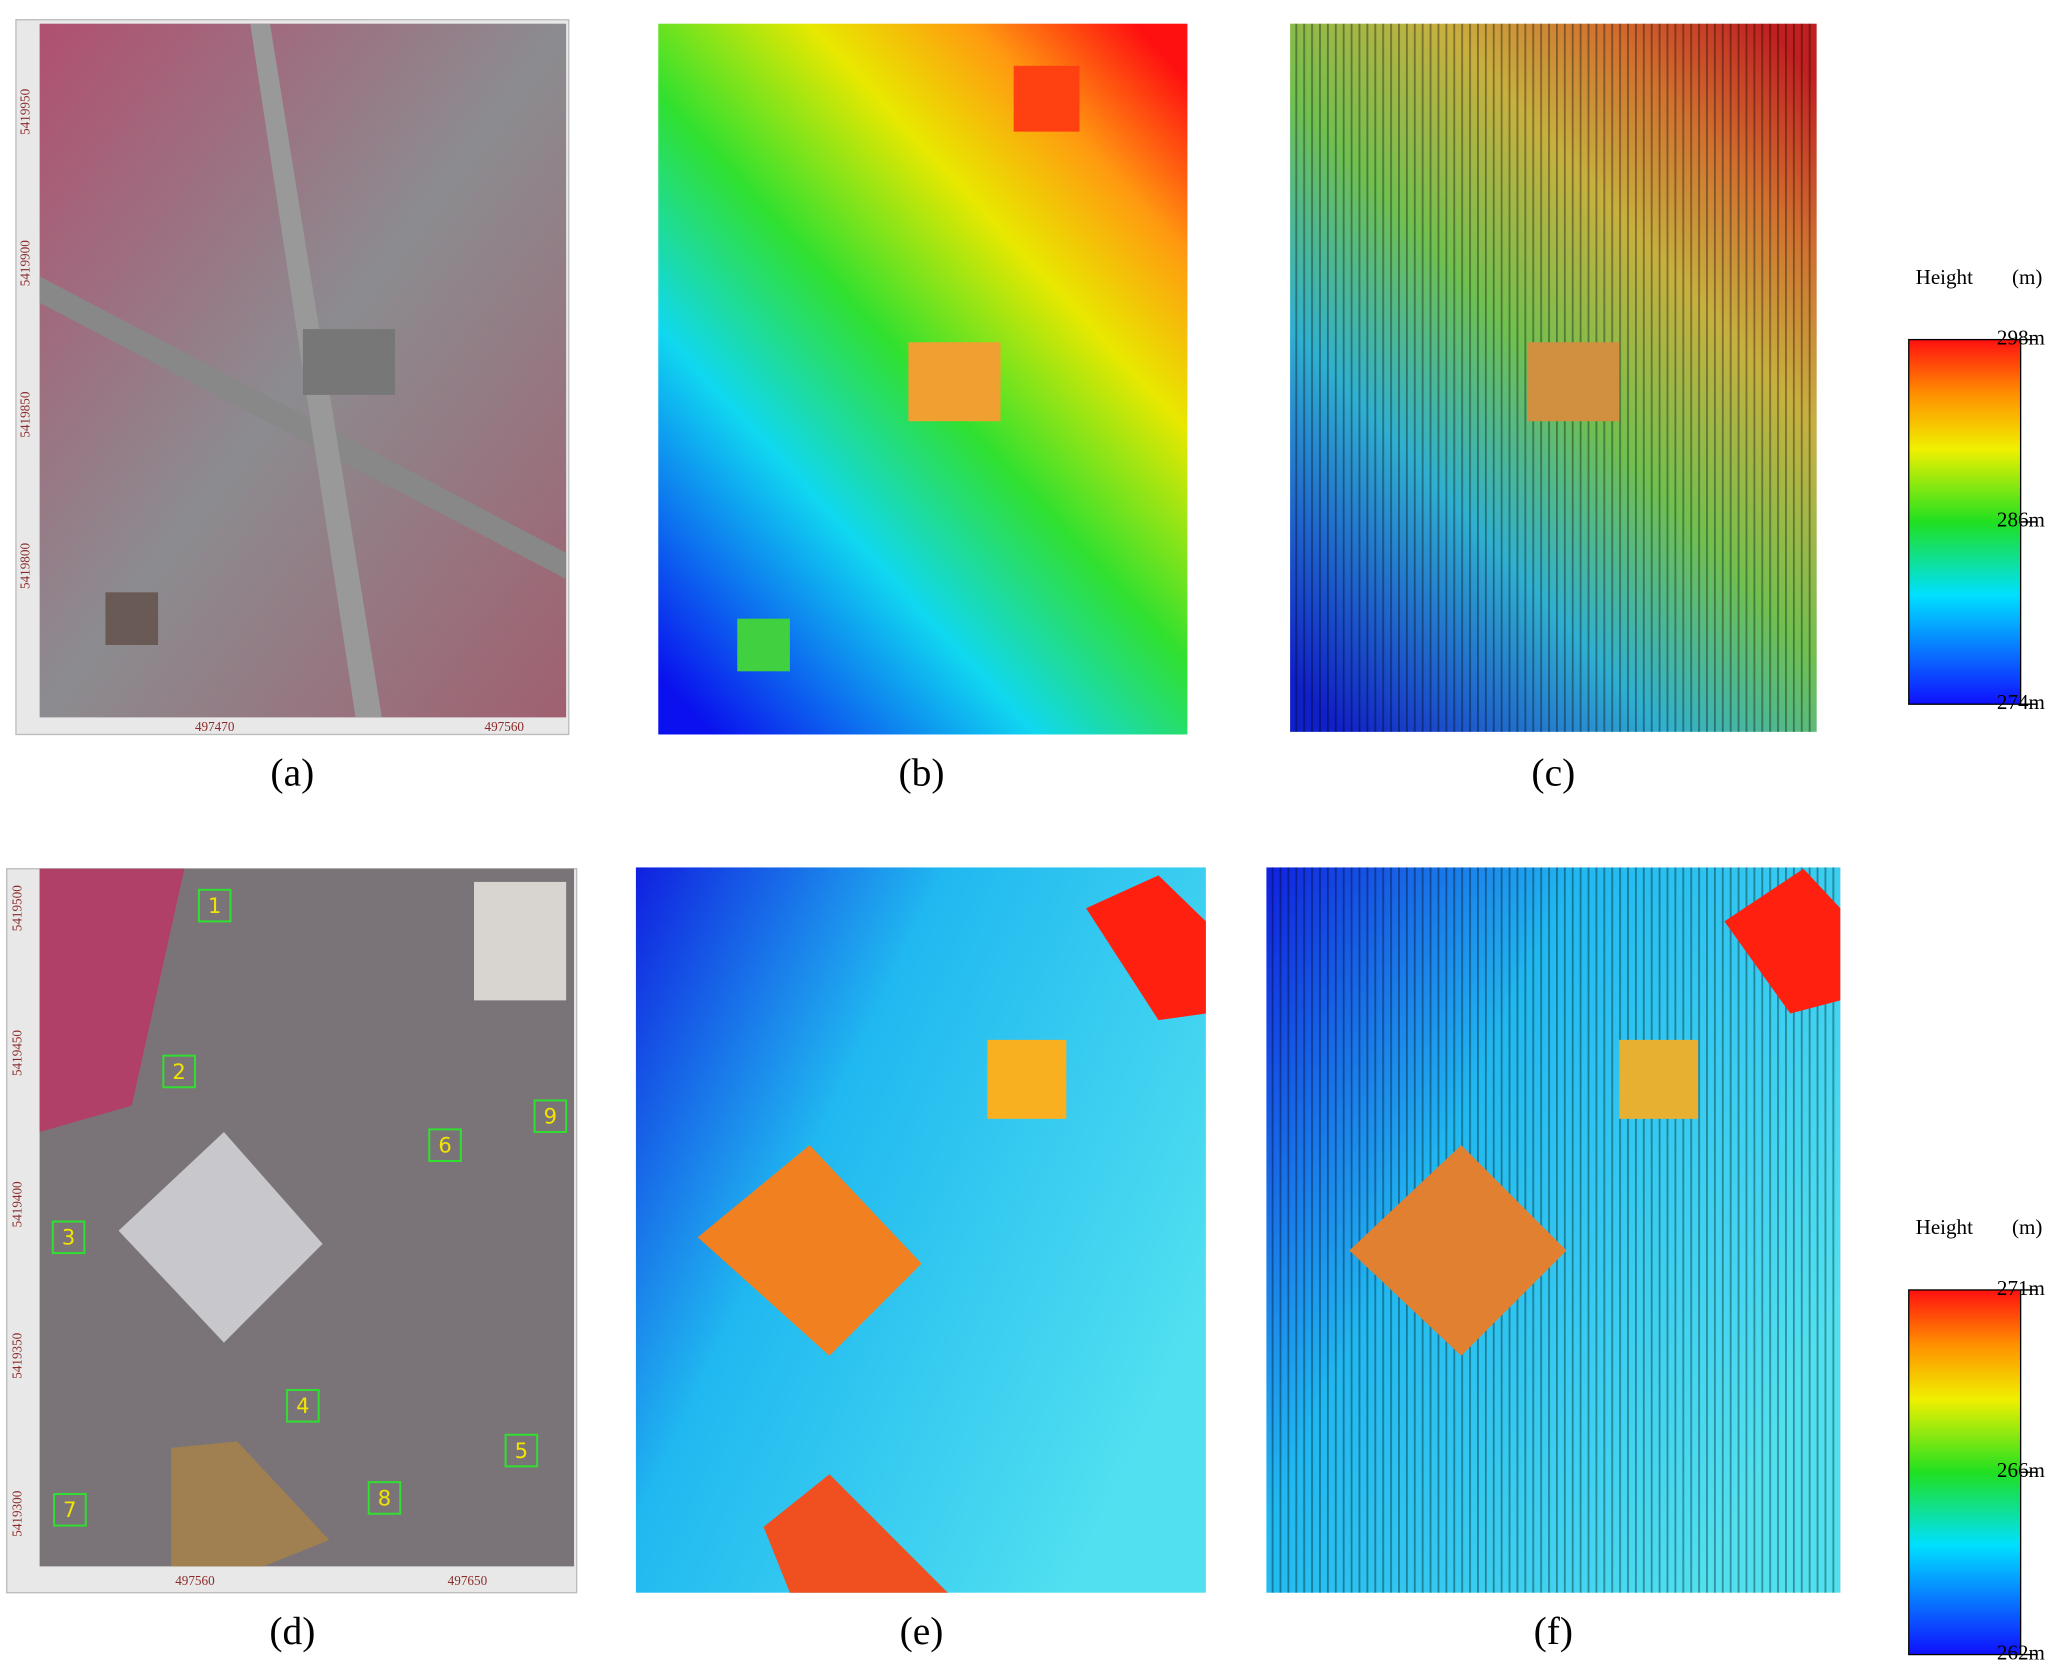  Describe the element at coordinates (2021, 520) in the screenshot. I see `colorbar-label: 286m` at that location.